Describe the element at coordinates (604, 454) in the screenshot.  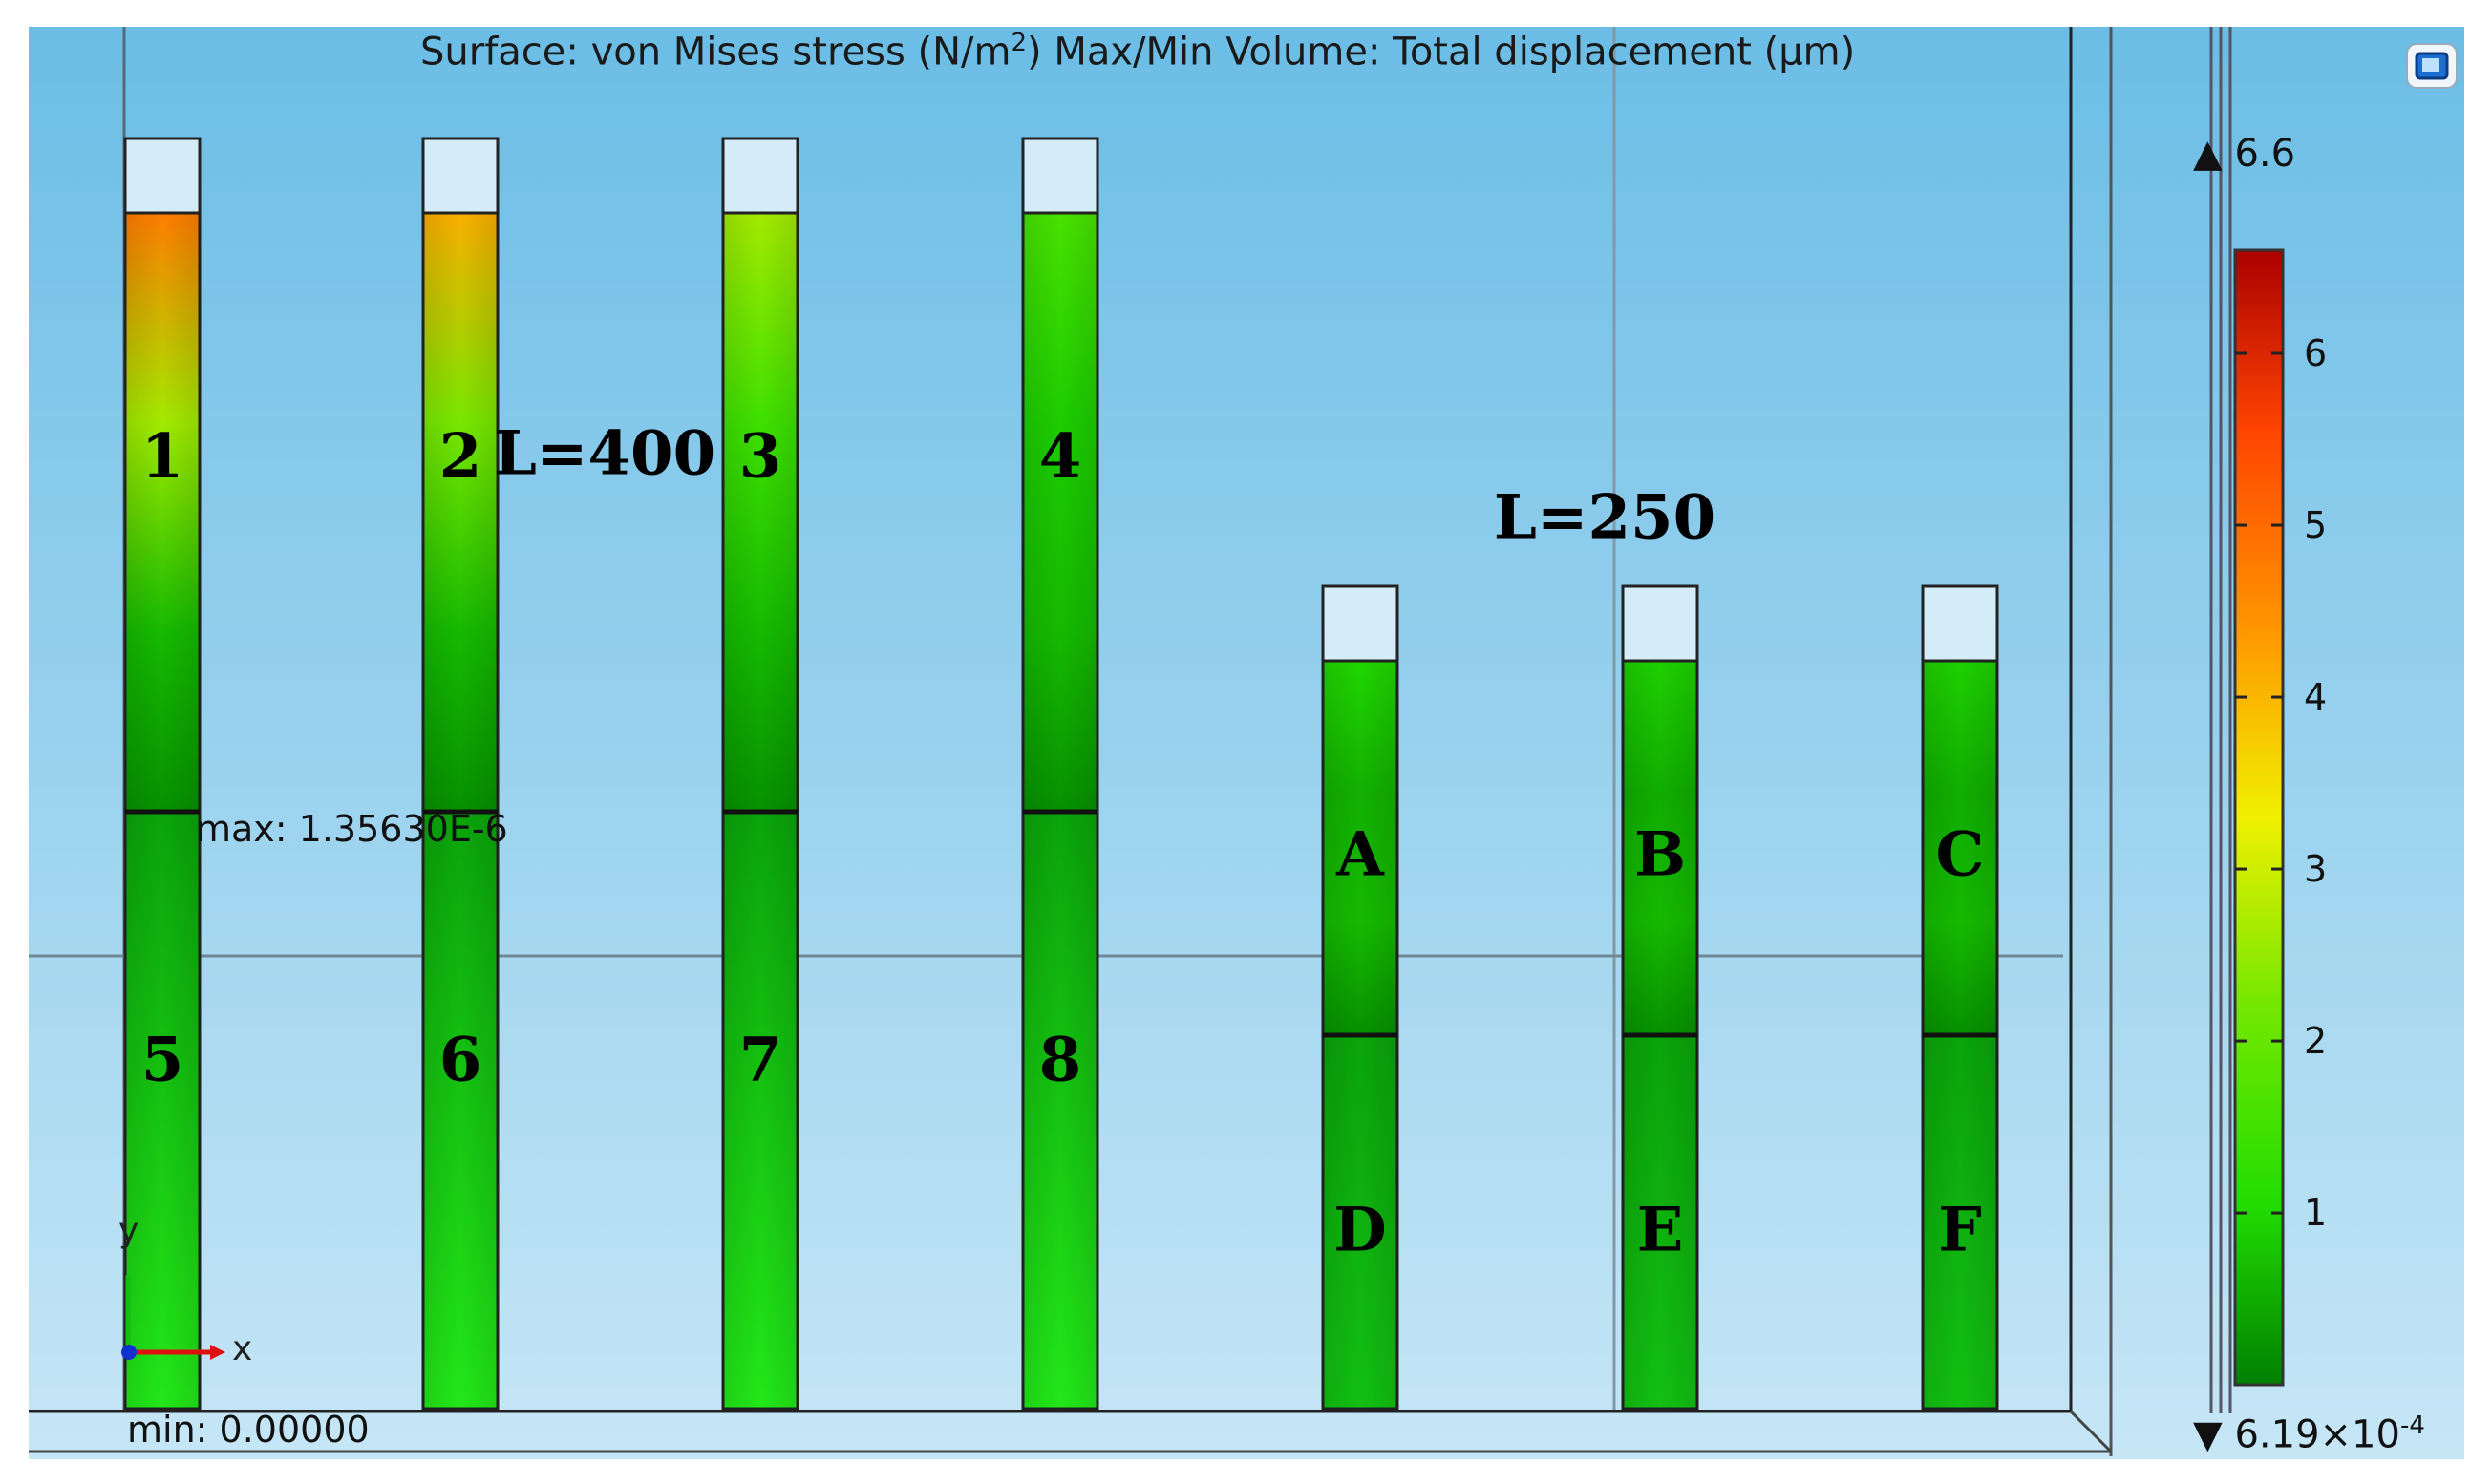
I see `group-label-long: L=400` at that location.